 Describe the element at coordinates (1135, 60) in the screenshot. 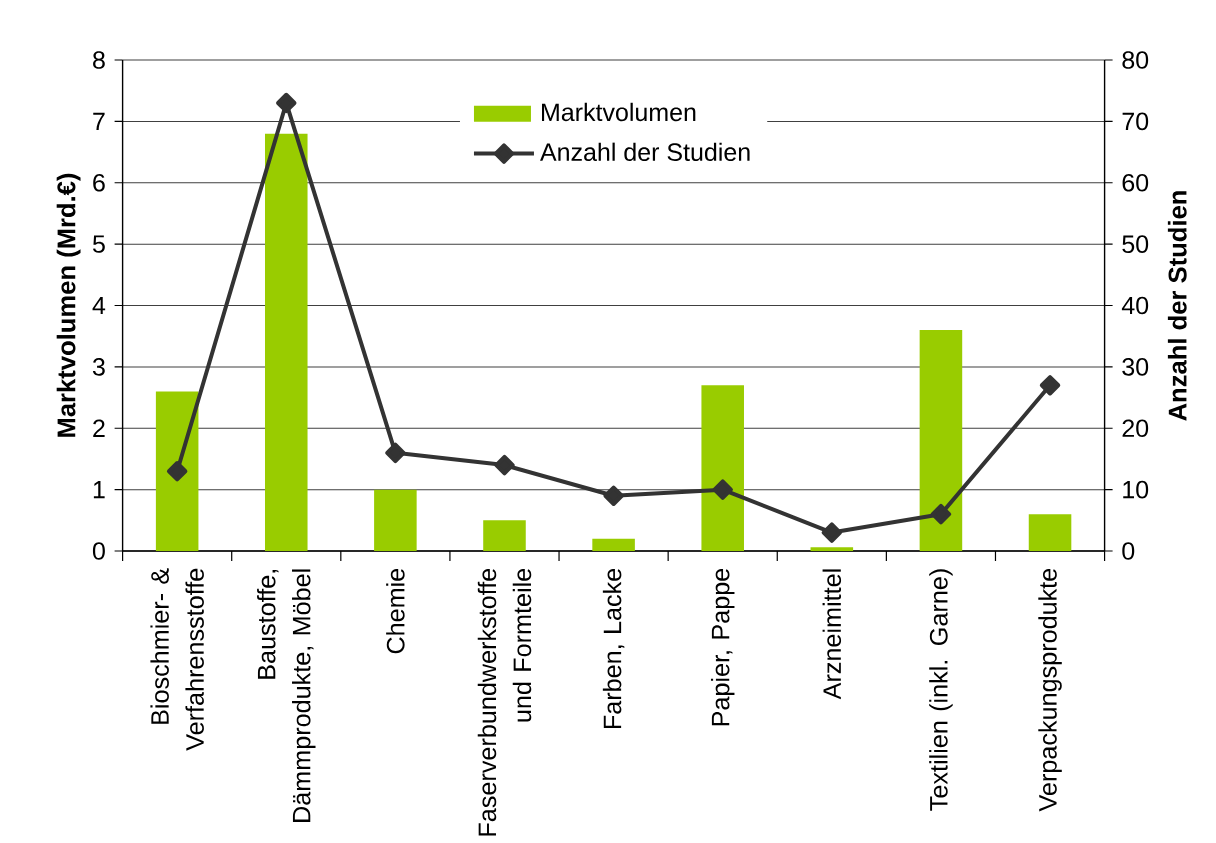

I see `y2-tick-label: 80` at that location.